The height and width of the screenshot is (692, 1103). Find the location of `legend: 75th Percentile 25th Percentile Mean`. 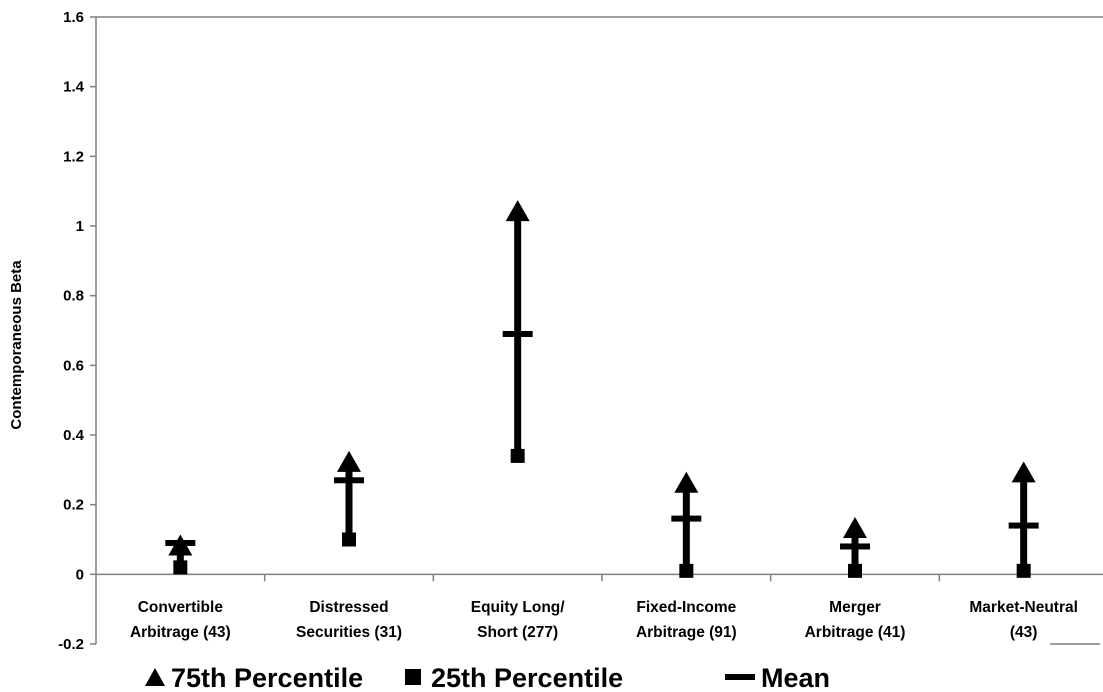

legend: 75th Percentile 25th Percentile Mean is located at coordinates (487, 677).